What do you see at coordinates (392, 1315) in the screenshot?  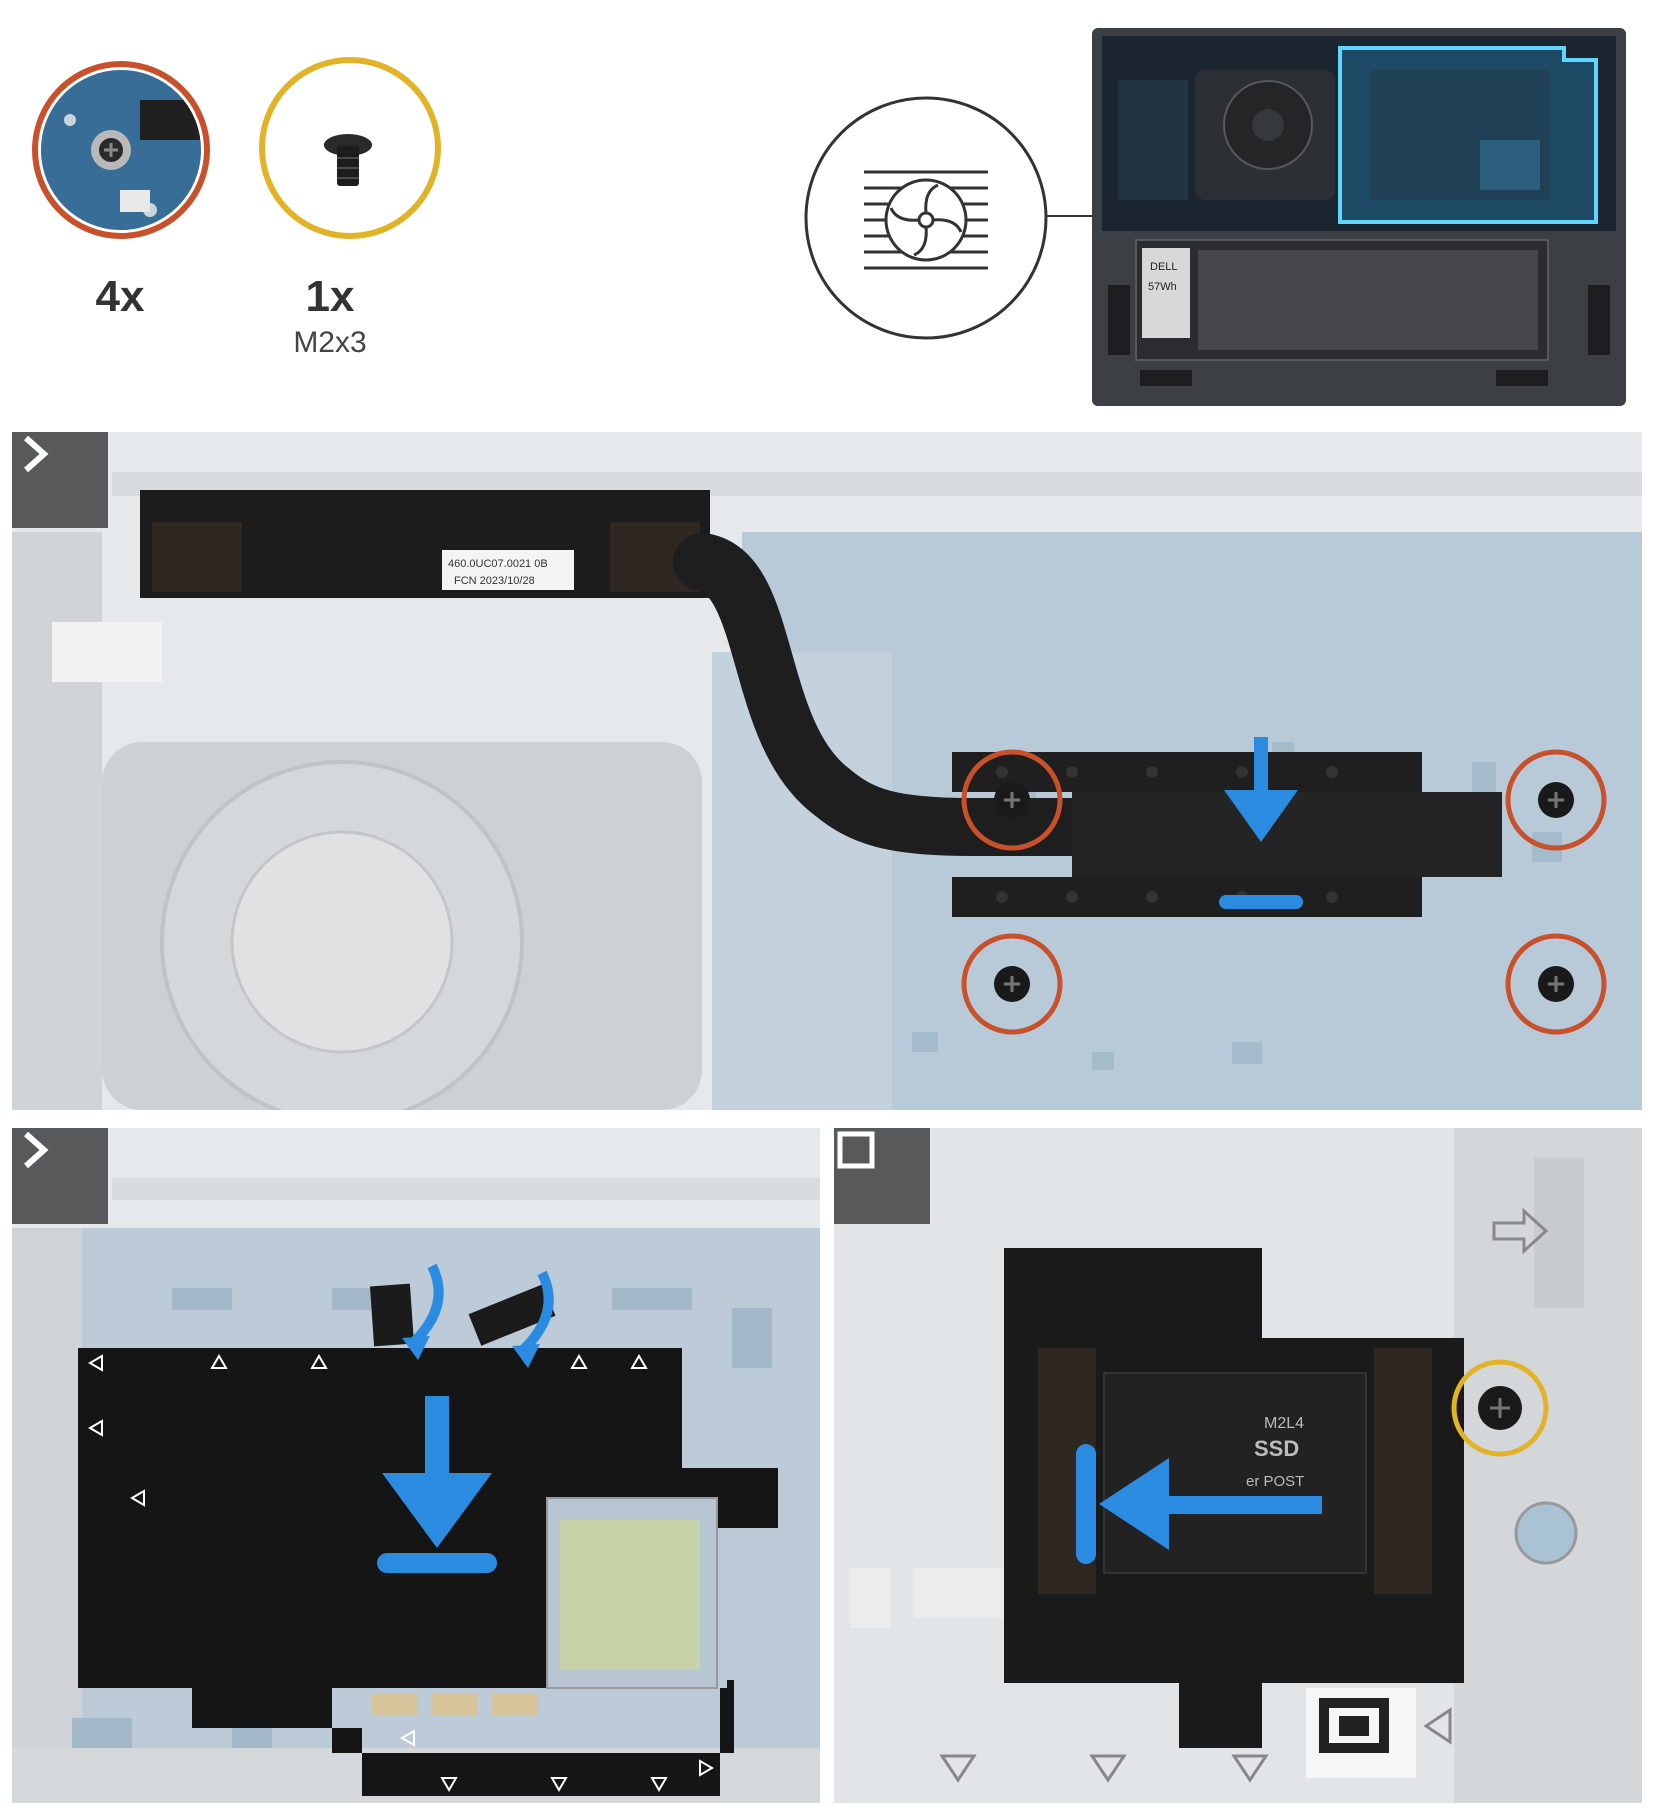 I see `adhesive-tape-left` at bounding box center [392, 1315].